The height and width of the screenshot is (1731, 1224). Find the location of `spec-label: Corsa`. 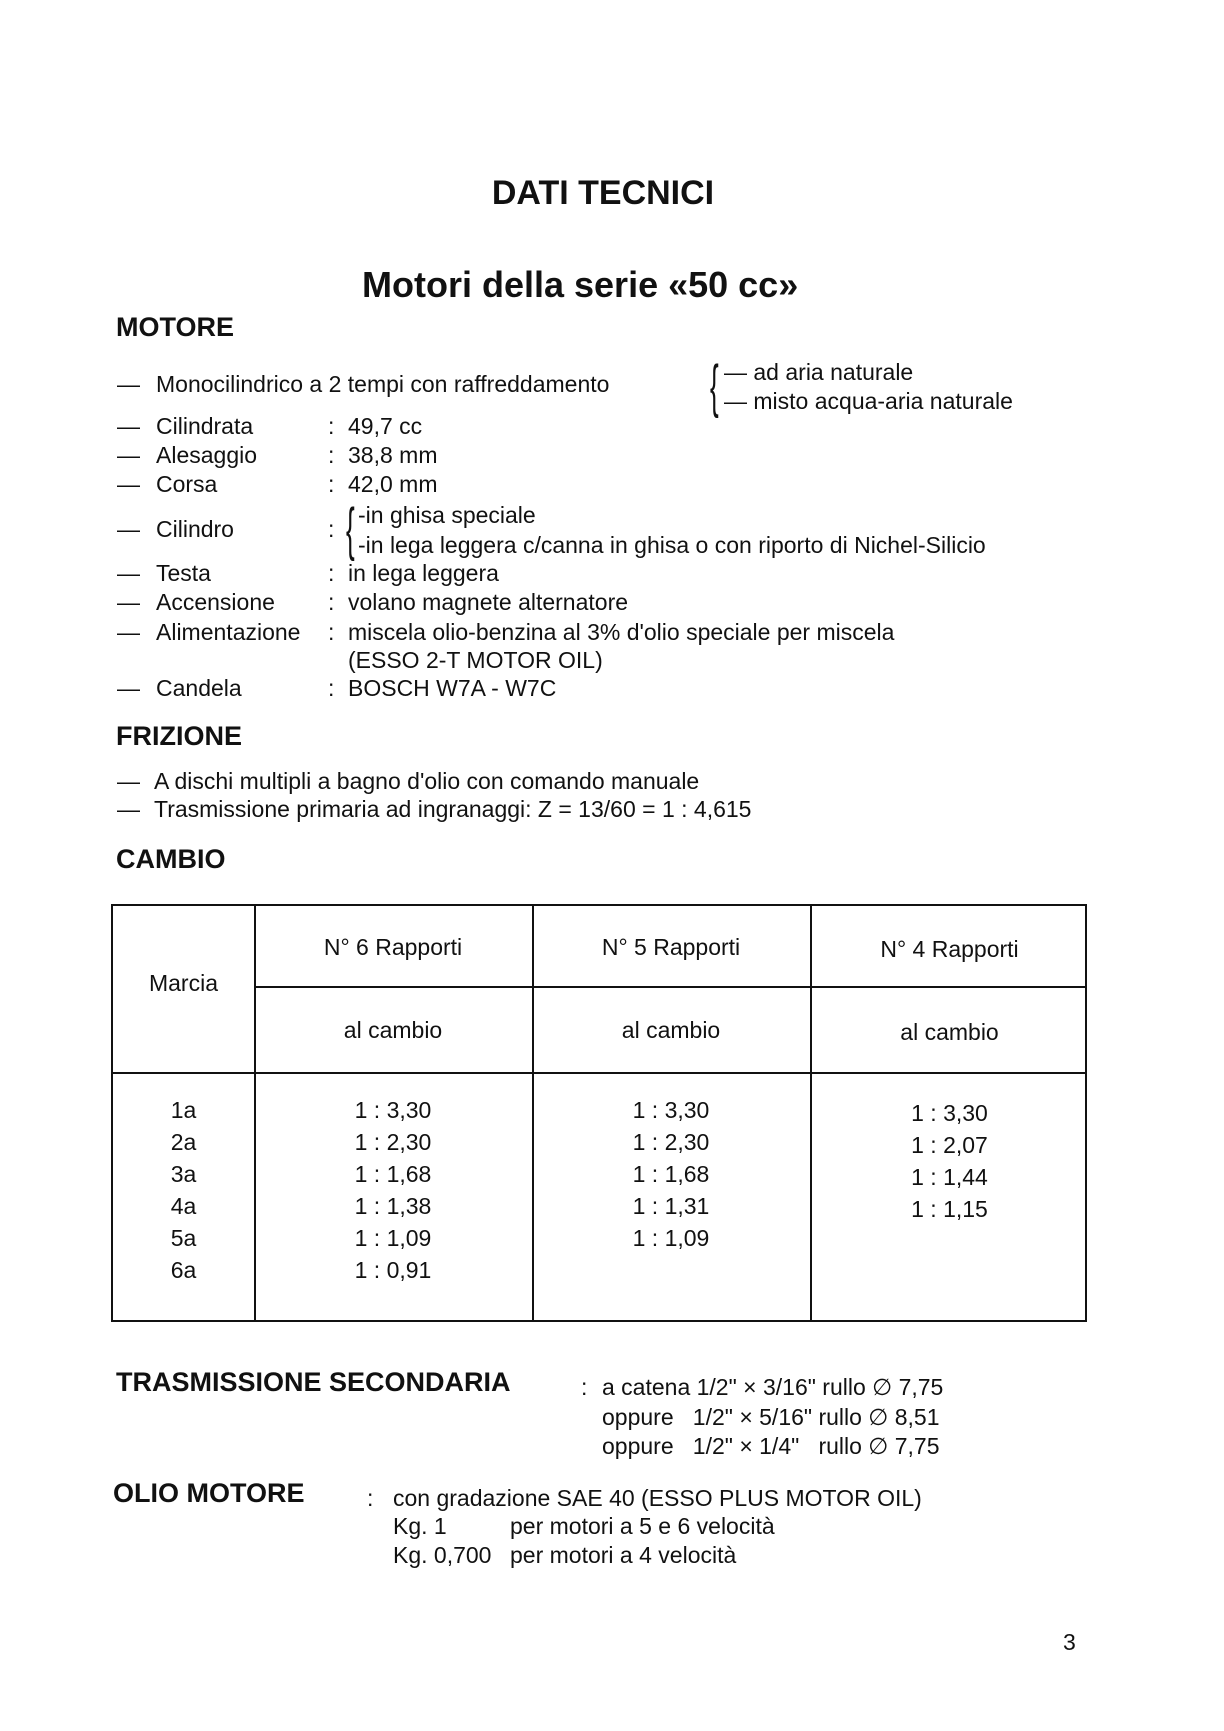

spec-label: Corsa is located at coordinates (187, 484).